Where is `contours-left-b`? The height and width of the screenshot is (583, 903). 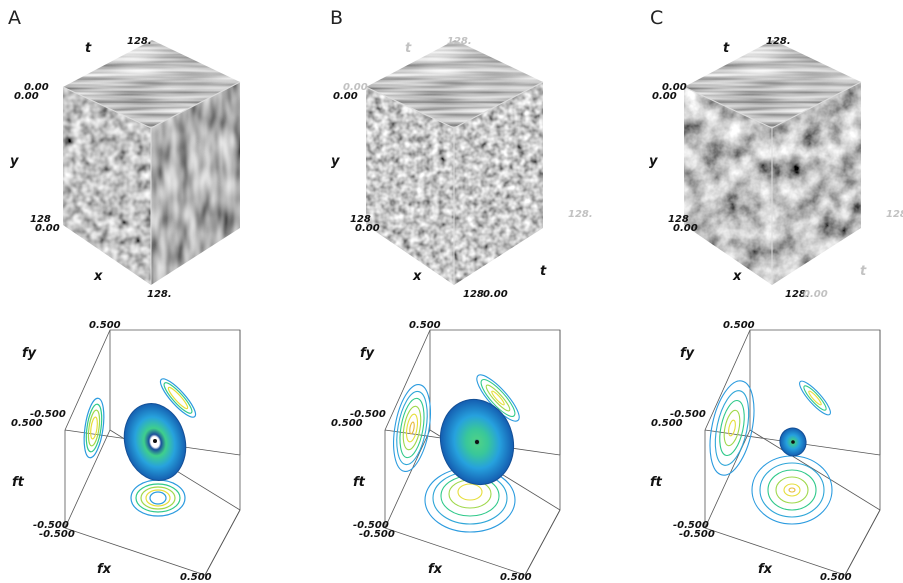 contours-left-b is located at coordinates (412, 428).